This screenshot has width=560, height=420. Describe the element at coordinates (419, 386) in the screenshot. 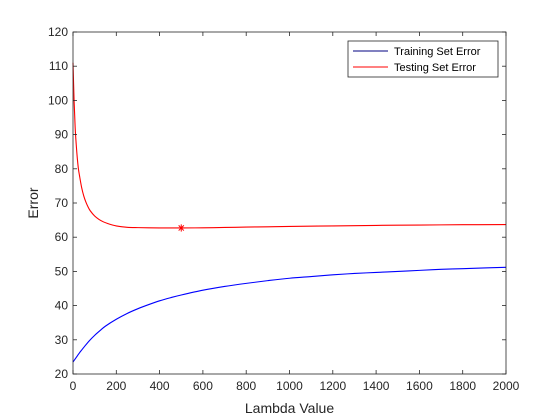

I see `x-tick-label: 1600` at that location.